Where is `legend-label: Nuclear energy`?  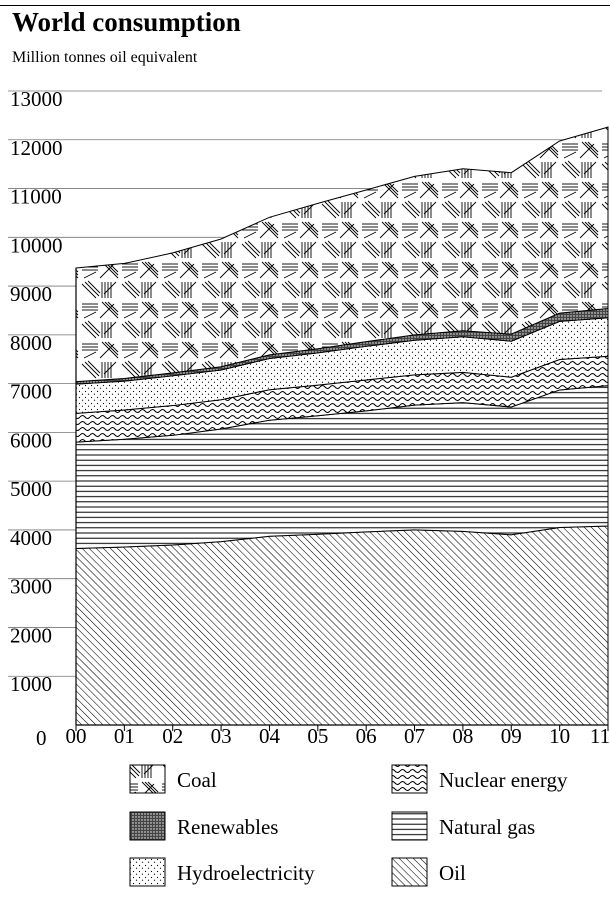 legend-label: Nuclear energy is located at coordinates (503, 780).